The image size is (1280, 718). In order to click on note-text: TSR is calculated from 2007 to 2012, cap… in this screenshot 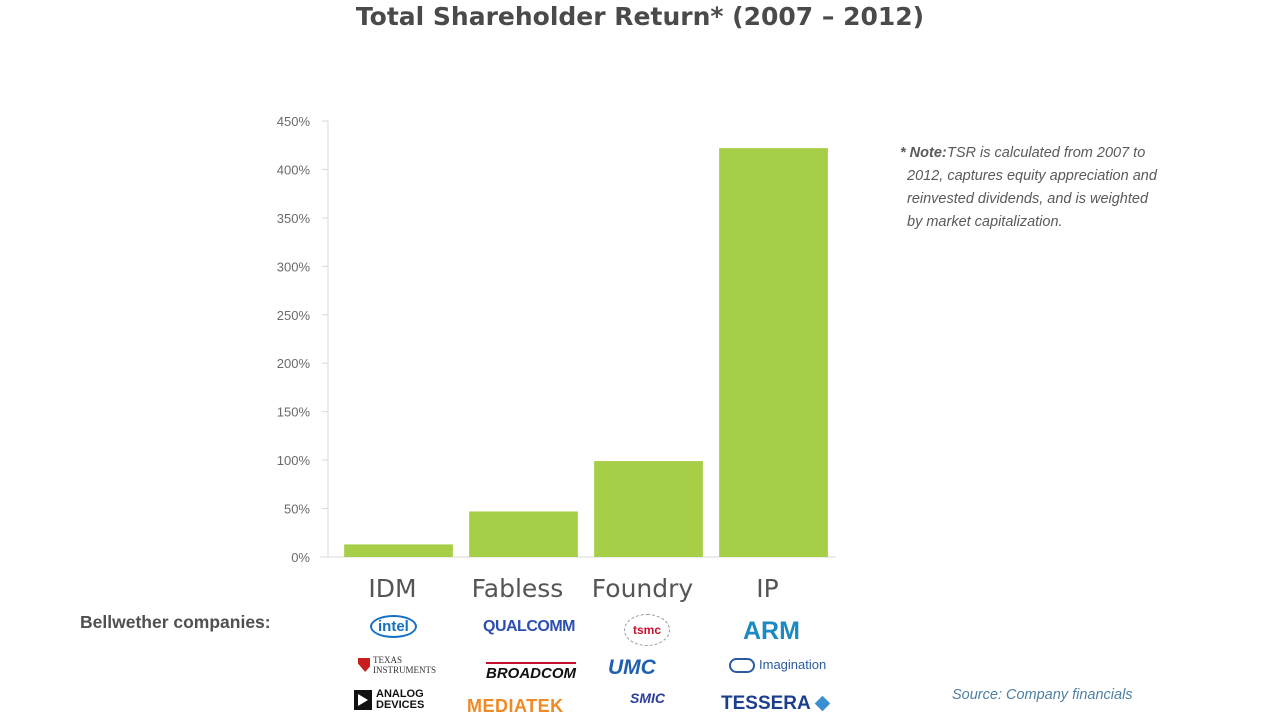, I will do `click(1032, 187)`.